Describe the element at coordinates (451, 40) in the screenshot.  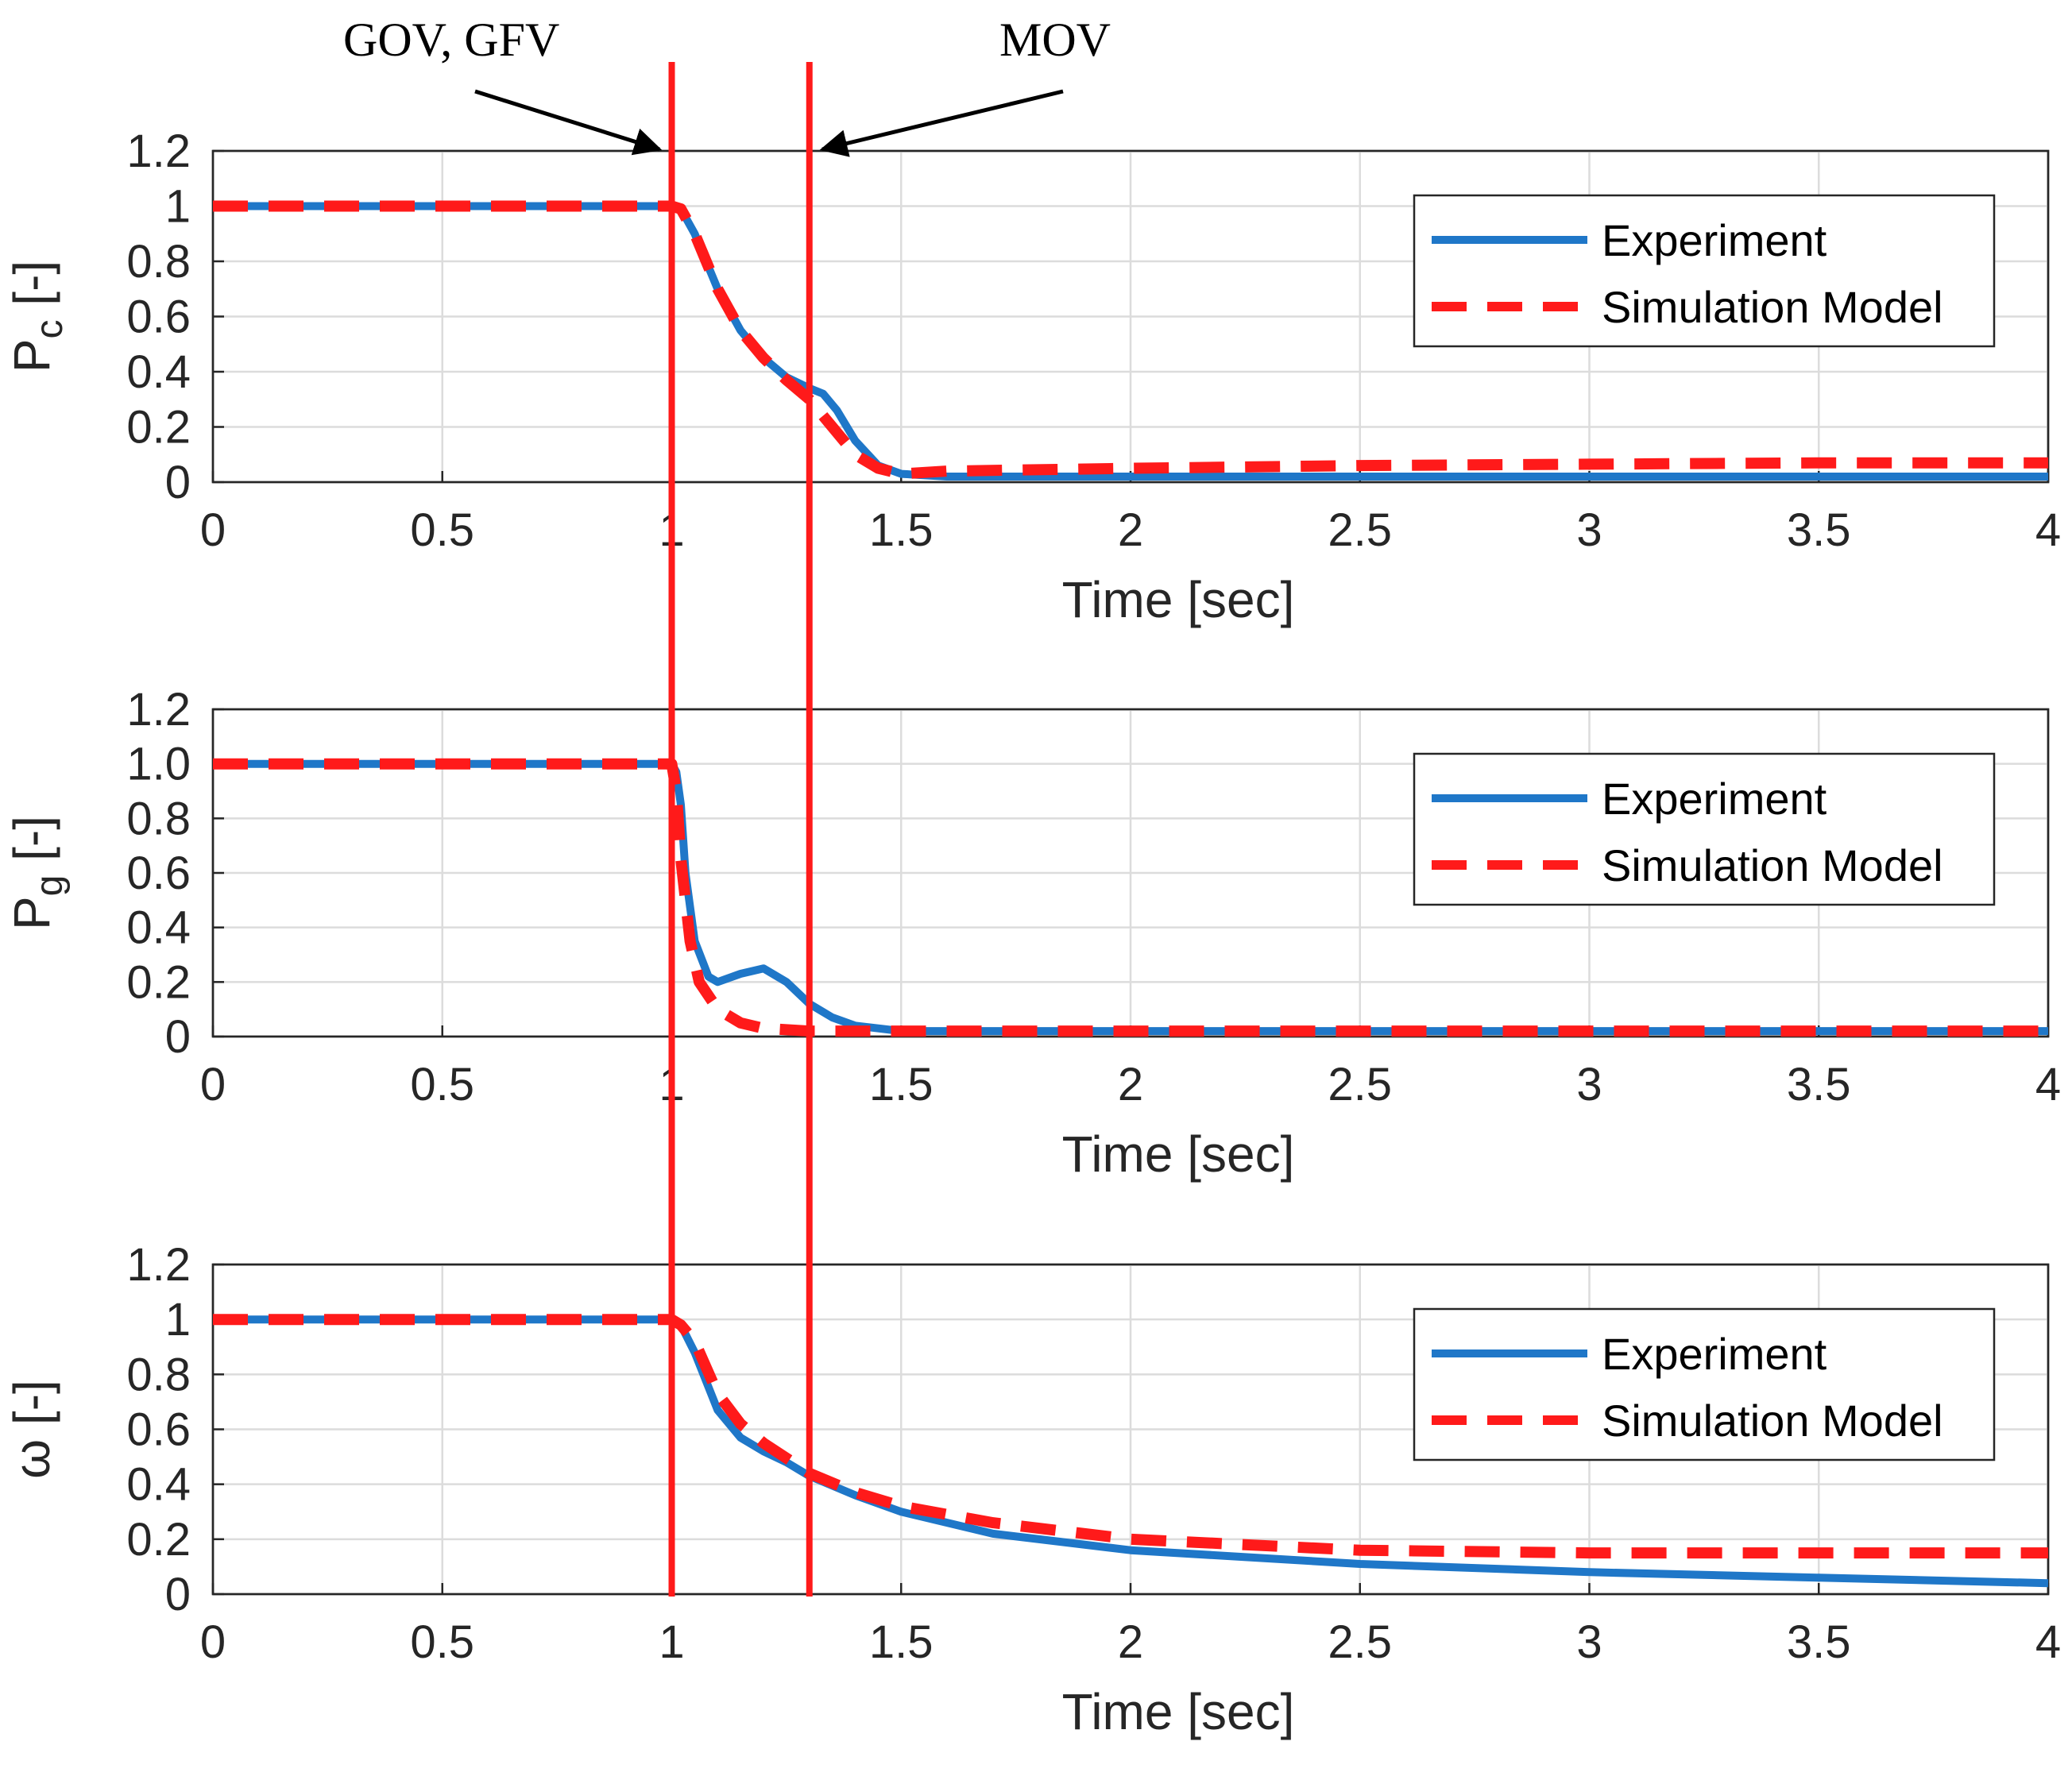
I see `annotation-gov-gfv: GOV, GFV` at that location.